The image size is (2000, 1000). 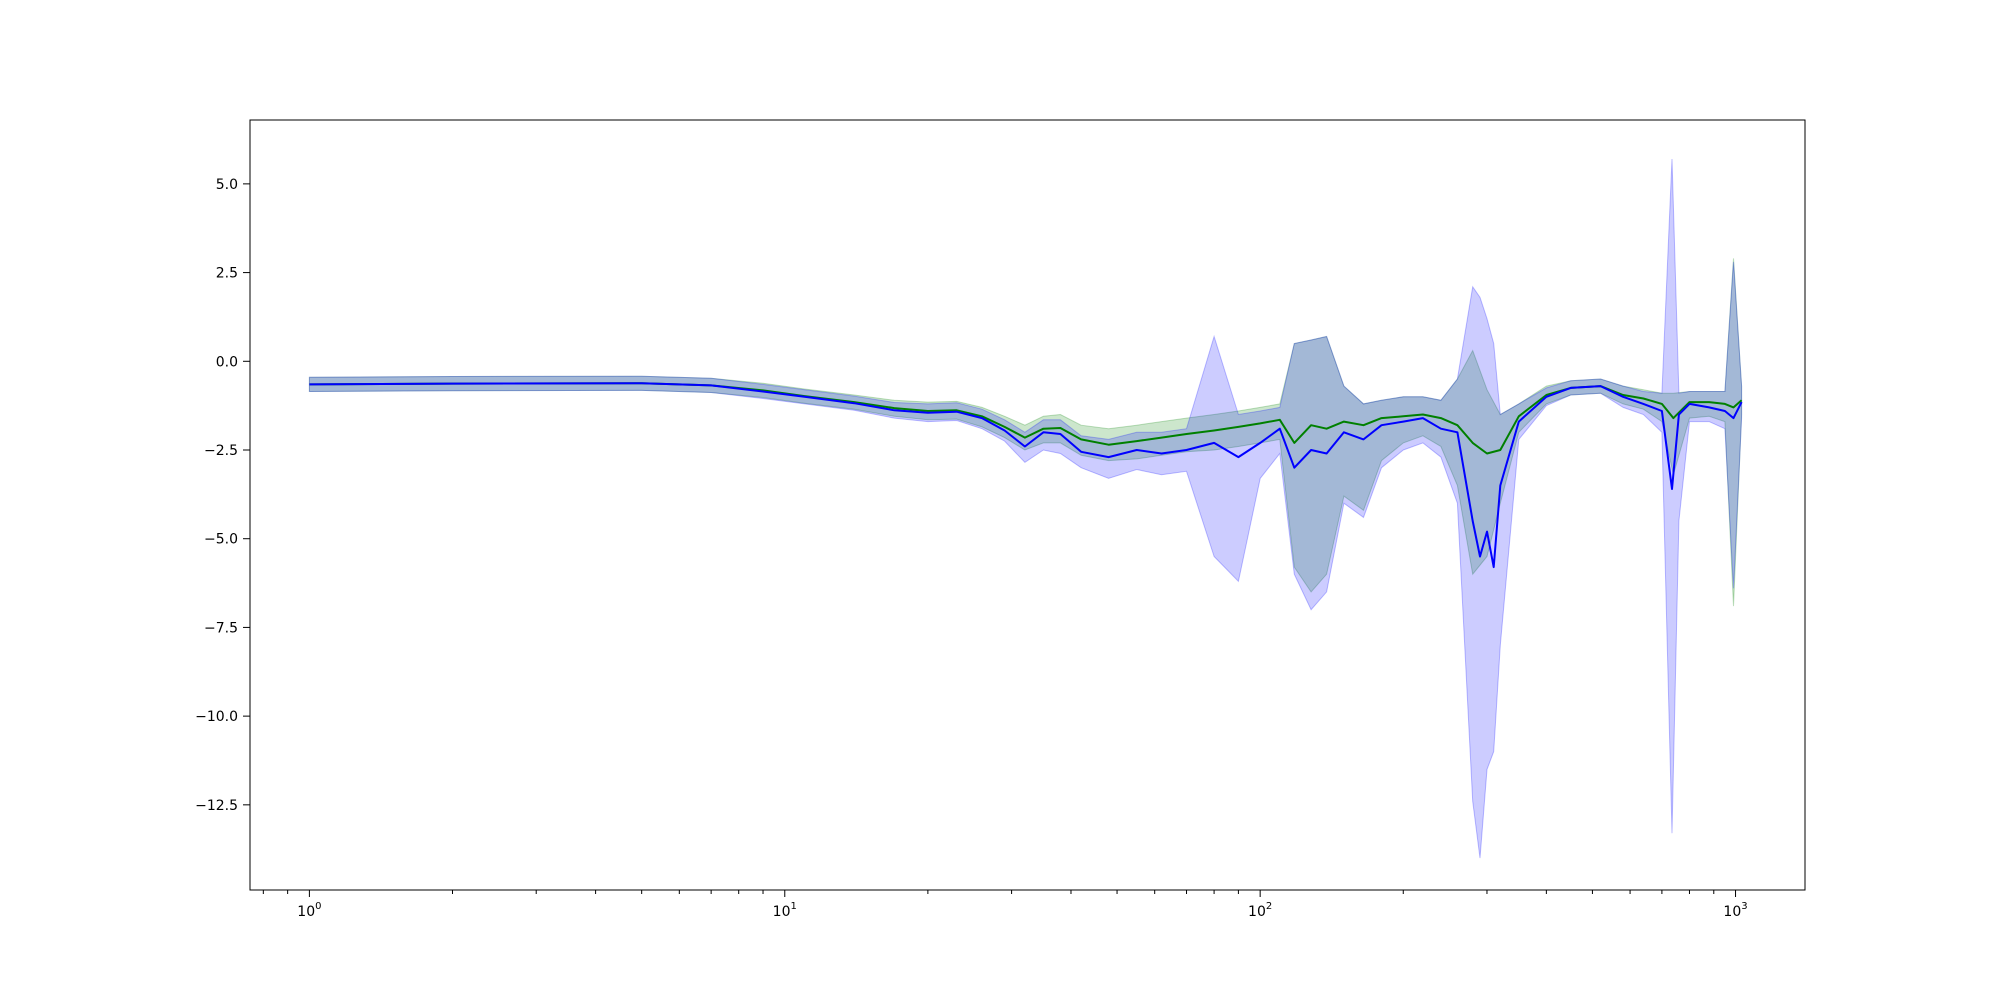 I want to click on series-2-line, so click(x=1026, y=475).